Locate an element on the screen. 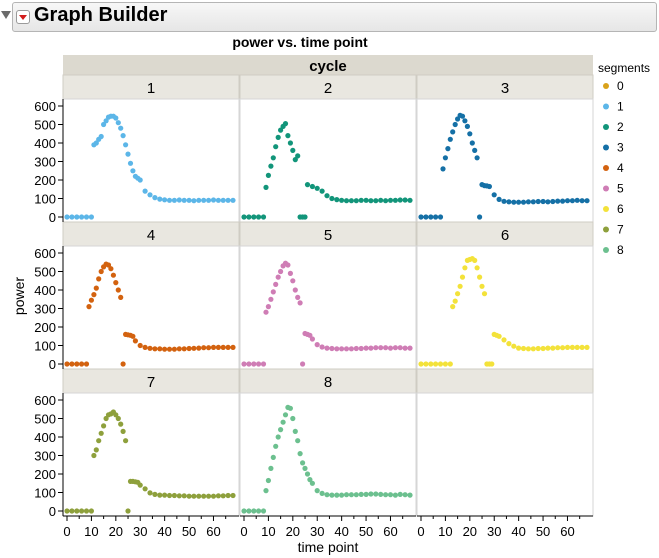  disclosure-triangle-icon is located at coordinates (6, 15).